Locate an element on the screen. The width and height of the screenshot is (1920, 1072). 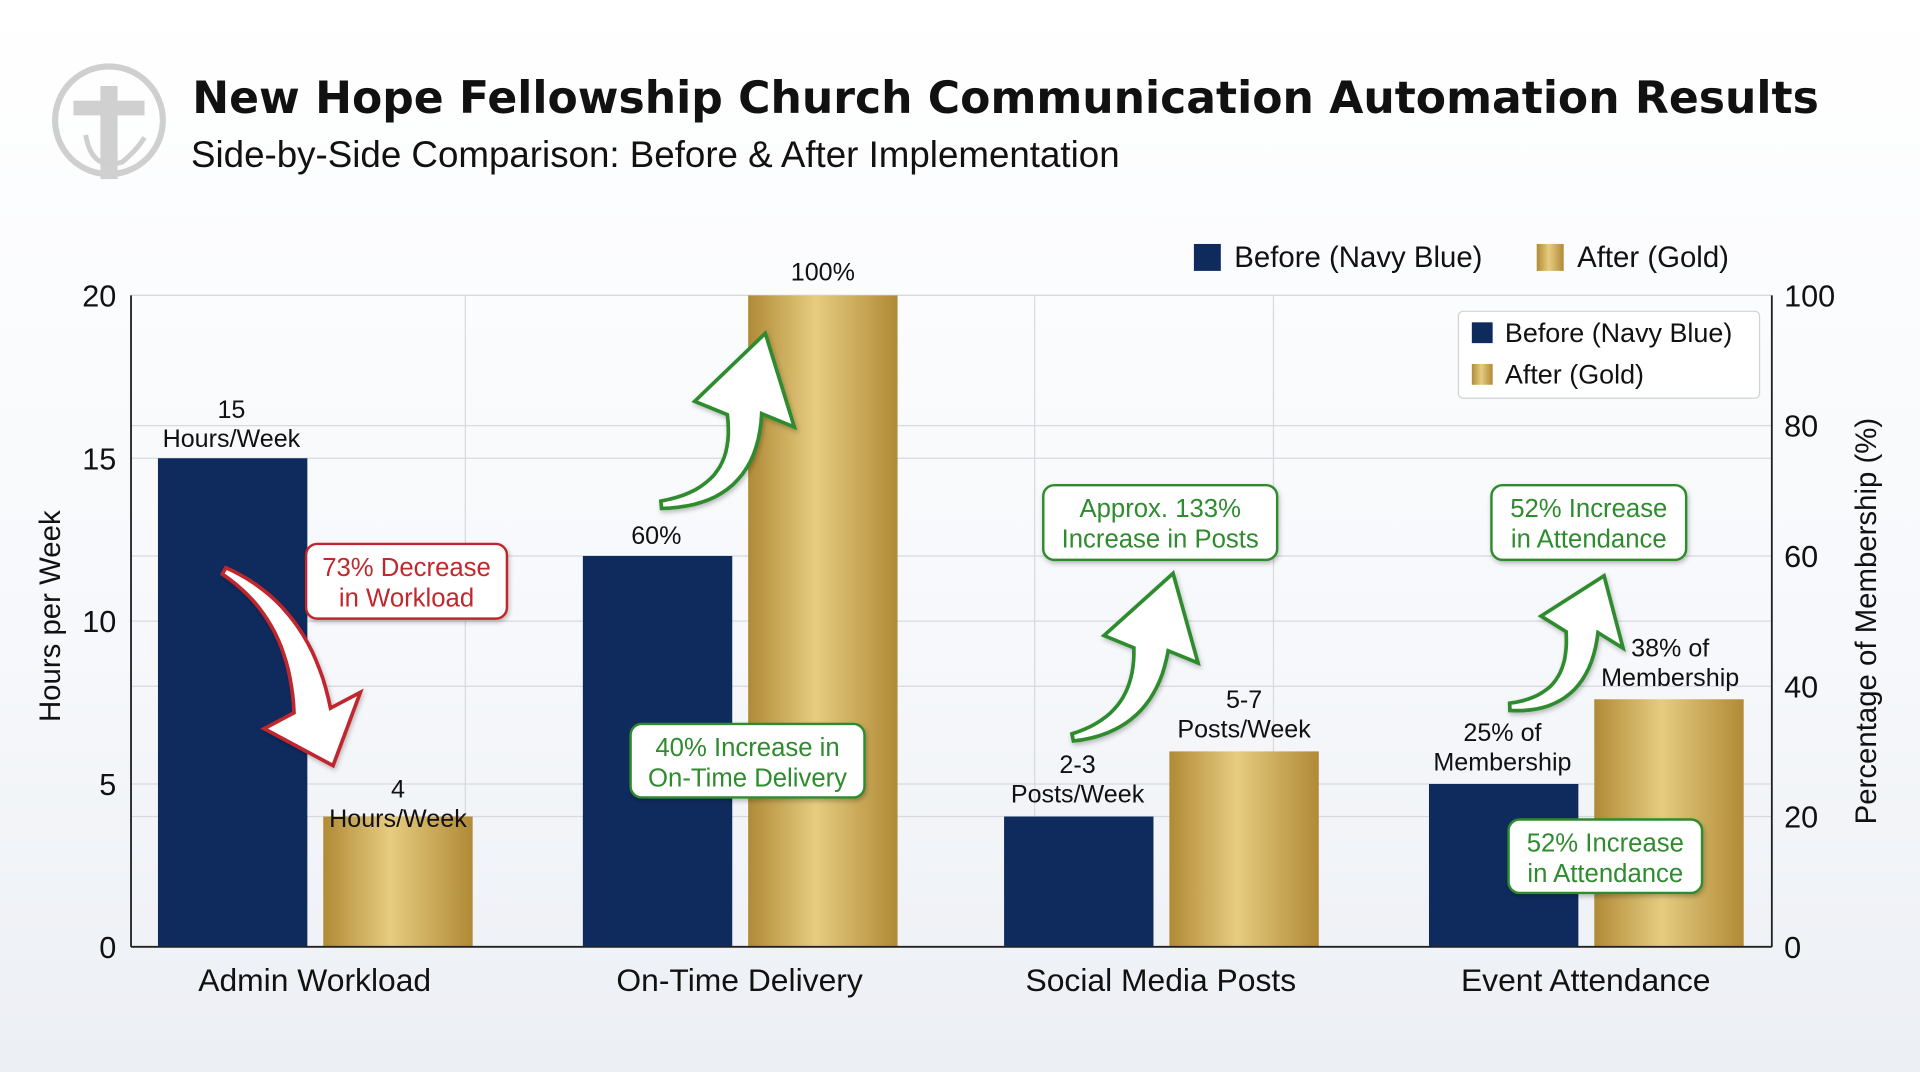
x-tick-label: Event Attendance is located at coordinates (1586, 980).